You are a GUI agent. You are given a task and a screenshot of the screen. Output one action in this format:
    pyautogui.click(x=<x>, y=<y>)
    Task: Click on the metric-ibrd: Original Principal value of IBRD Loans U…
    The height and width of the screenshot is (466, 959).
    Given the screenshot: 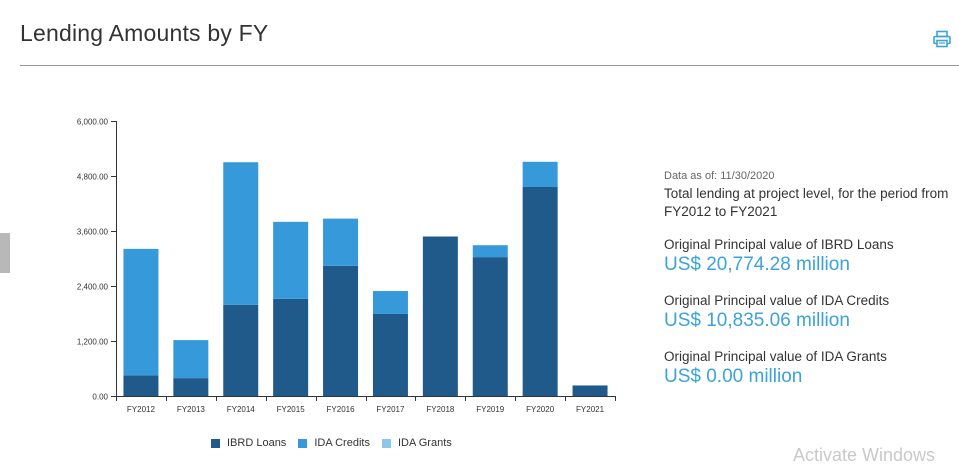 What is the action you would take?
    pyautogui.click(x=811, y=256)
    